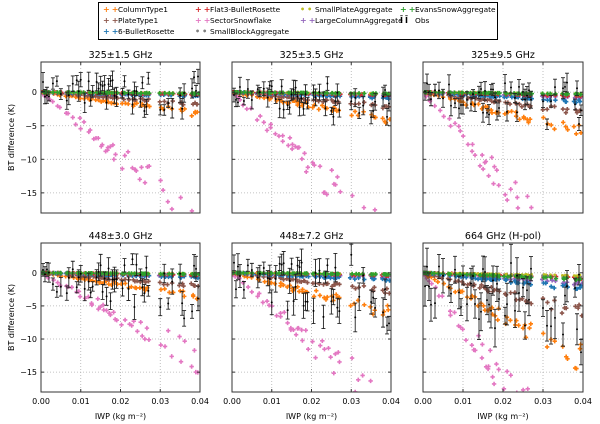 This screenshot has width=600, height=424. Describe the element at coordinates (11, 137) in the screenshot. I see `y-axis-label: BT difference (K)` at that location.